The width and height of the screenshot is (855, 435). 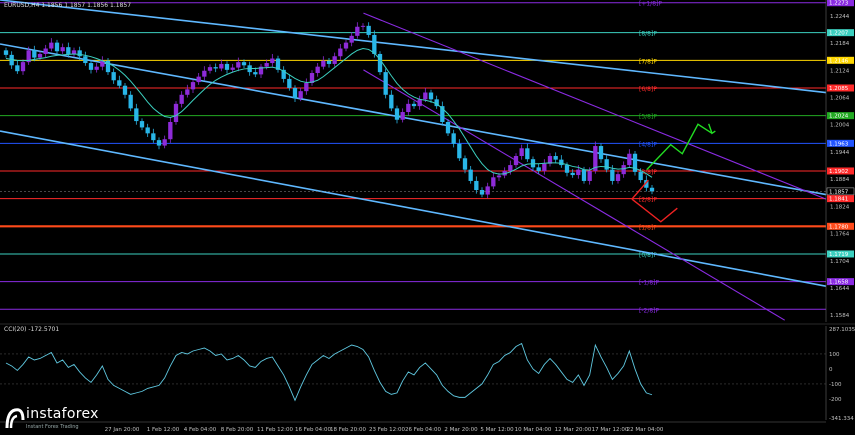 What do you see at coordinates (835, 400) in the screenshot?
I see `cci-tick-label: -200` at bounding box center [835, 400].